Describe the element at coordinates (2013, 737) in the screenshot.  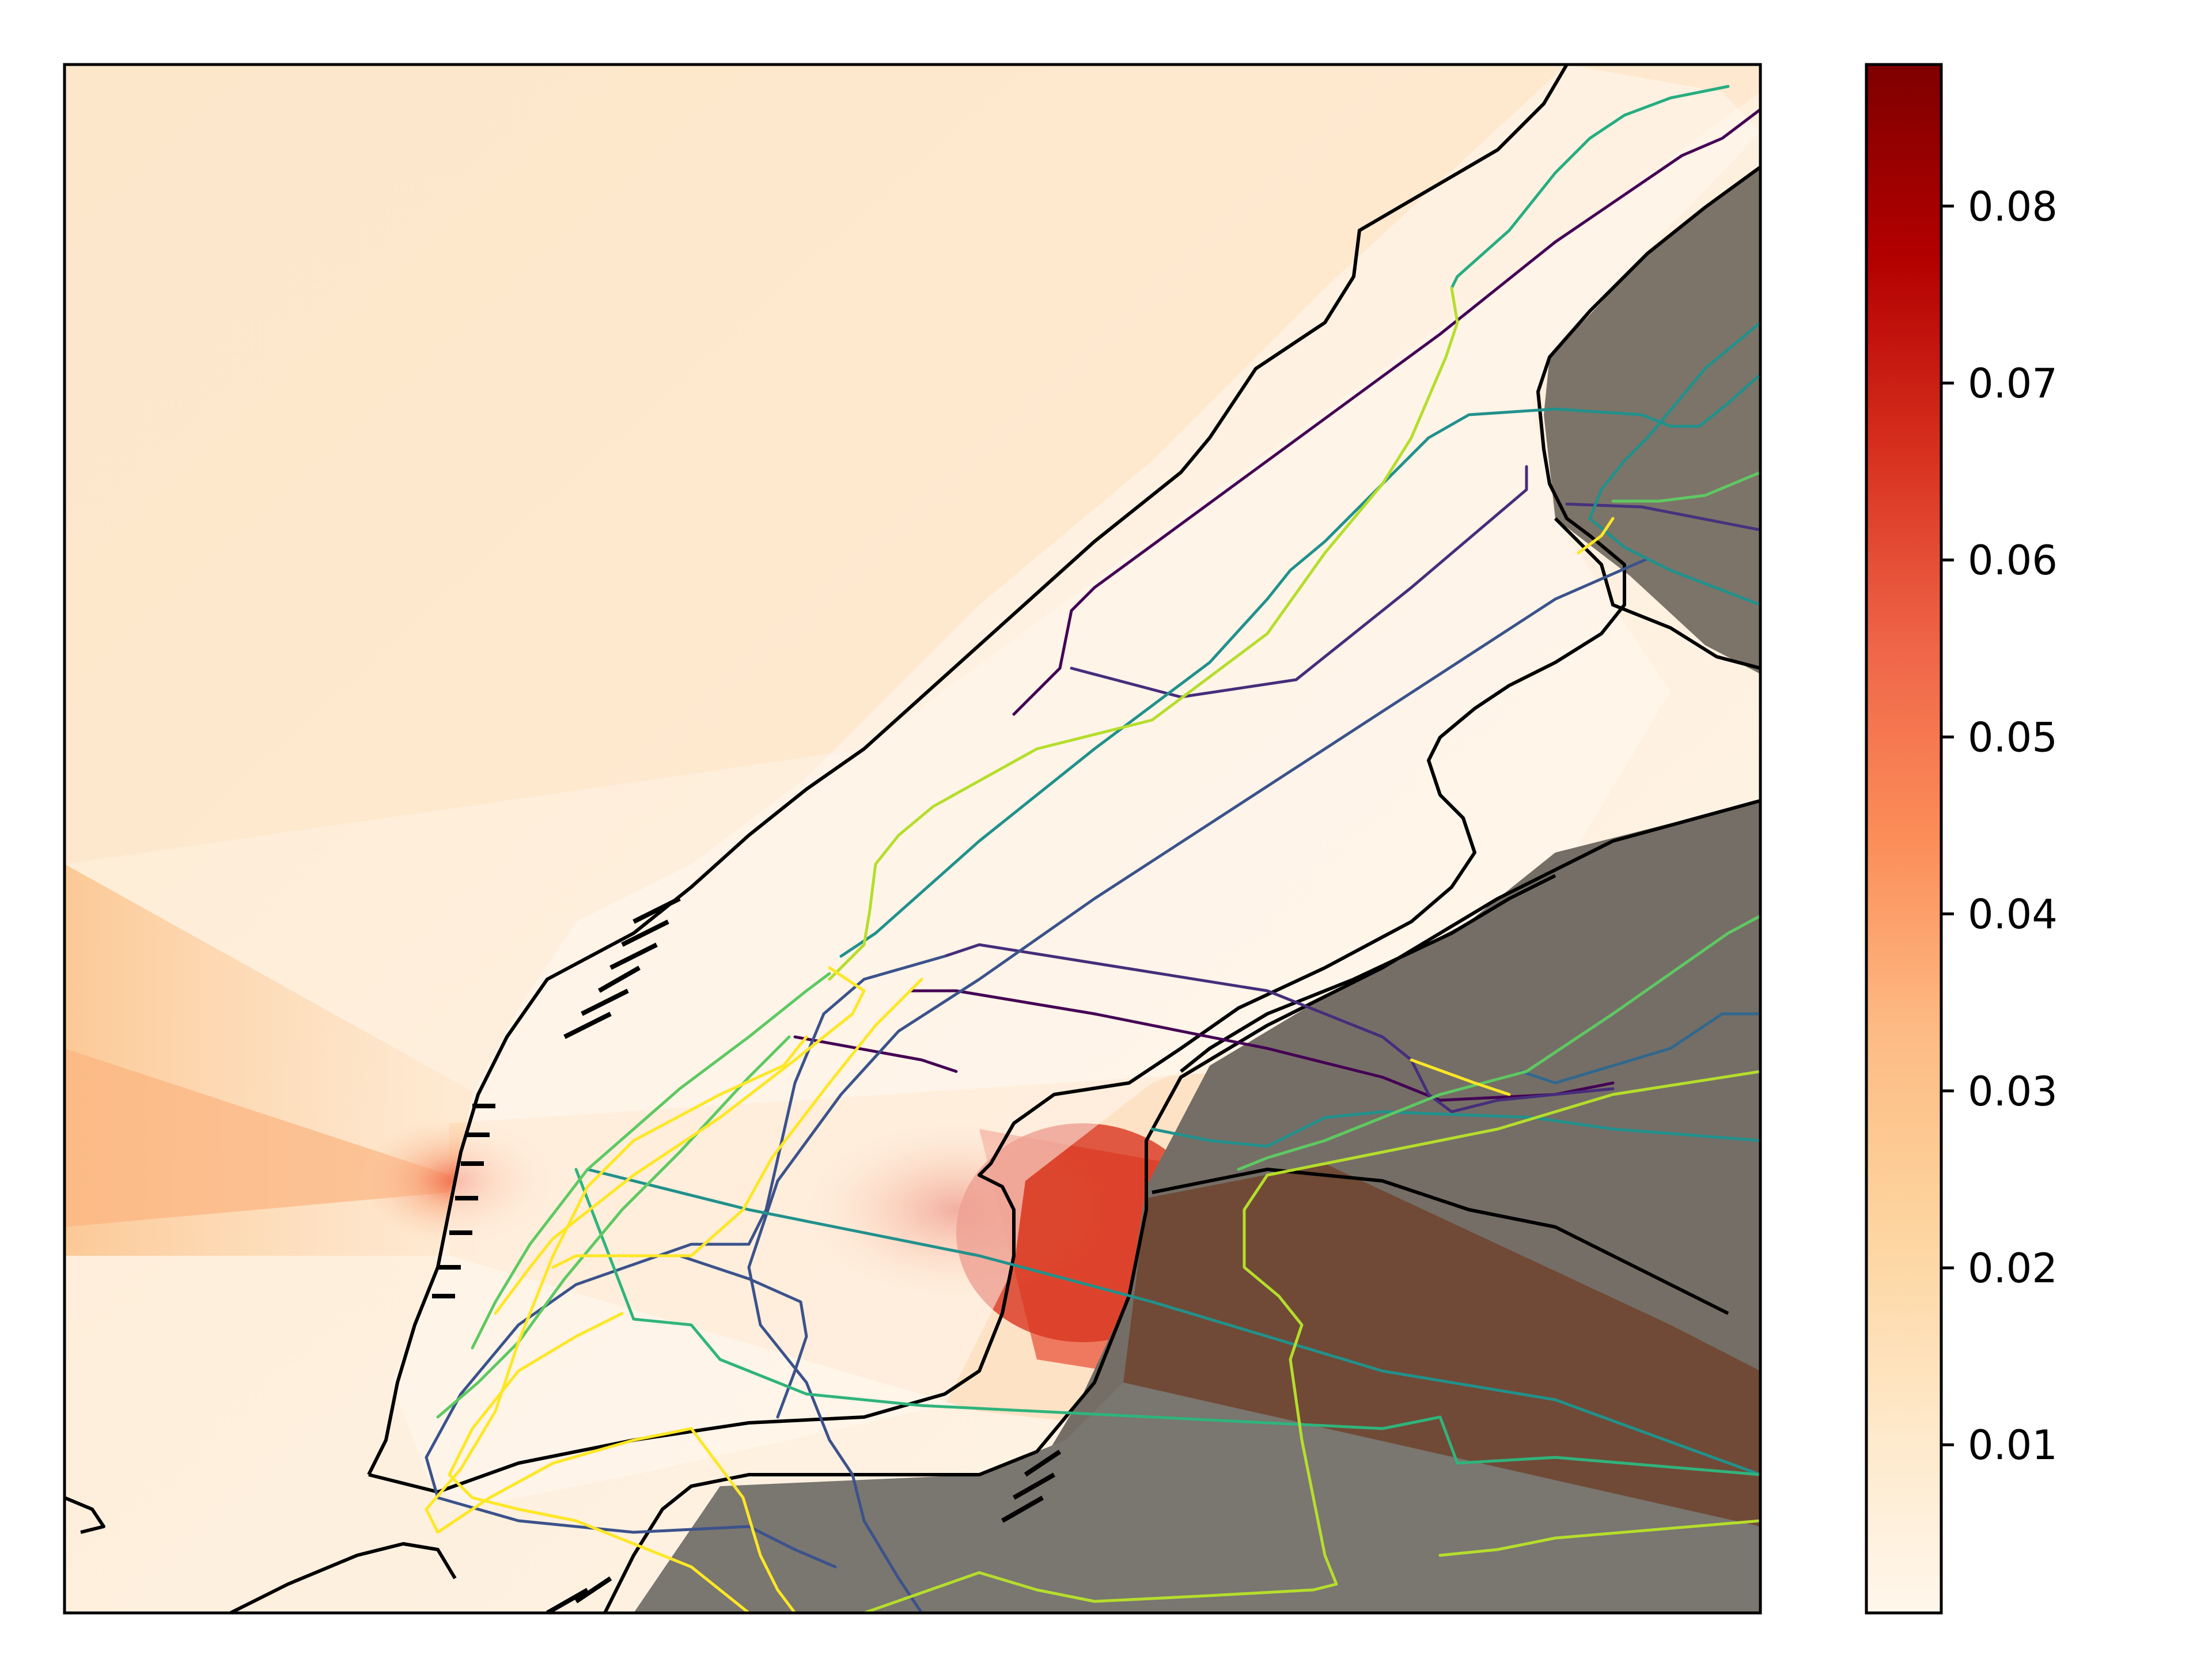
I see `colorbar-tick-label: 0.05` at that location.